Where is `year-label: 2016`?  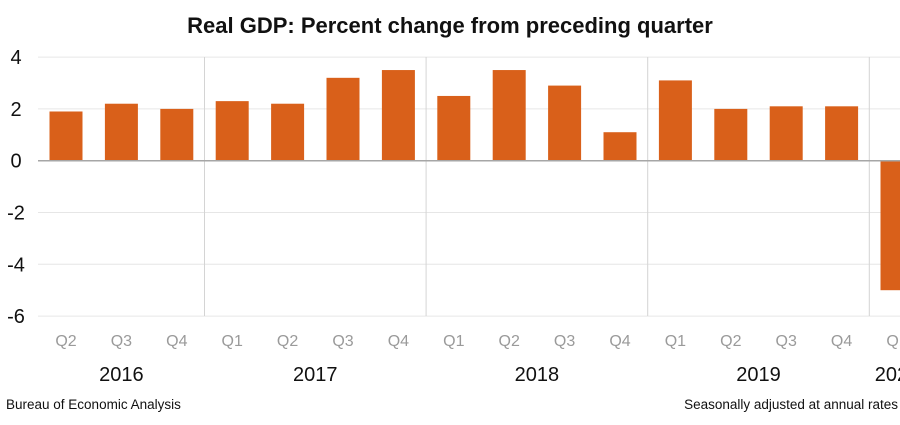 year-label: 2016 is located at coordinates (121, 375).